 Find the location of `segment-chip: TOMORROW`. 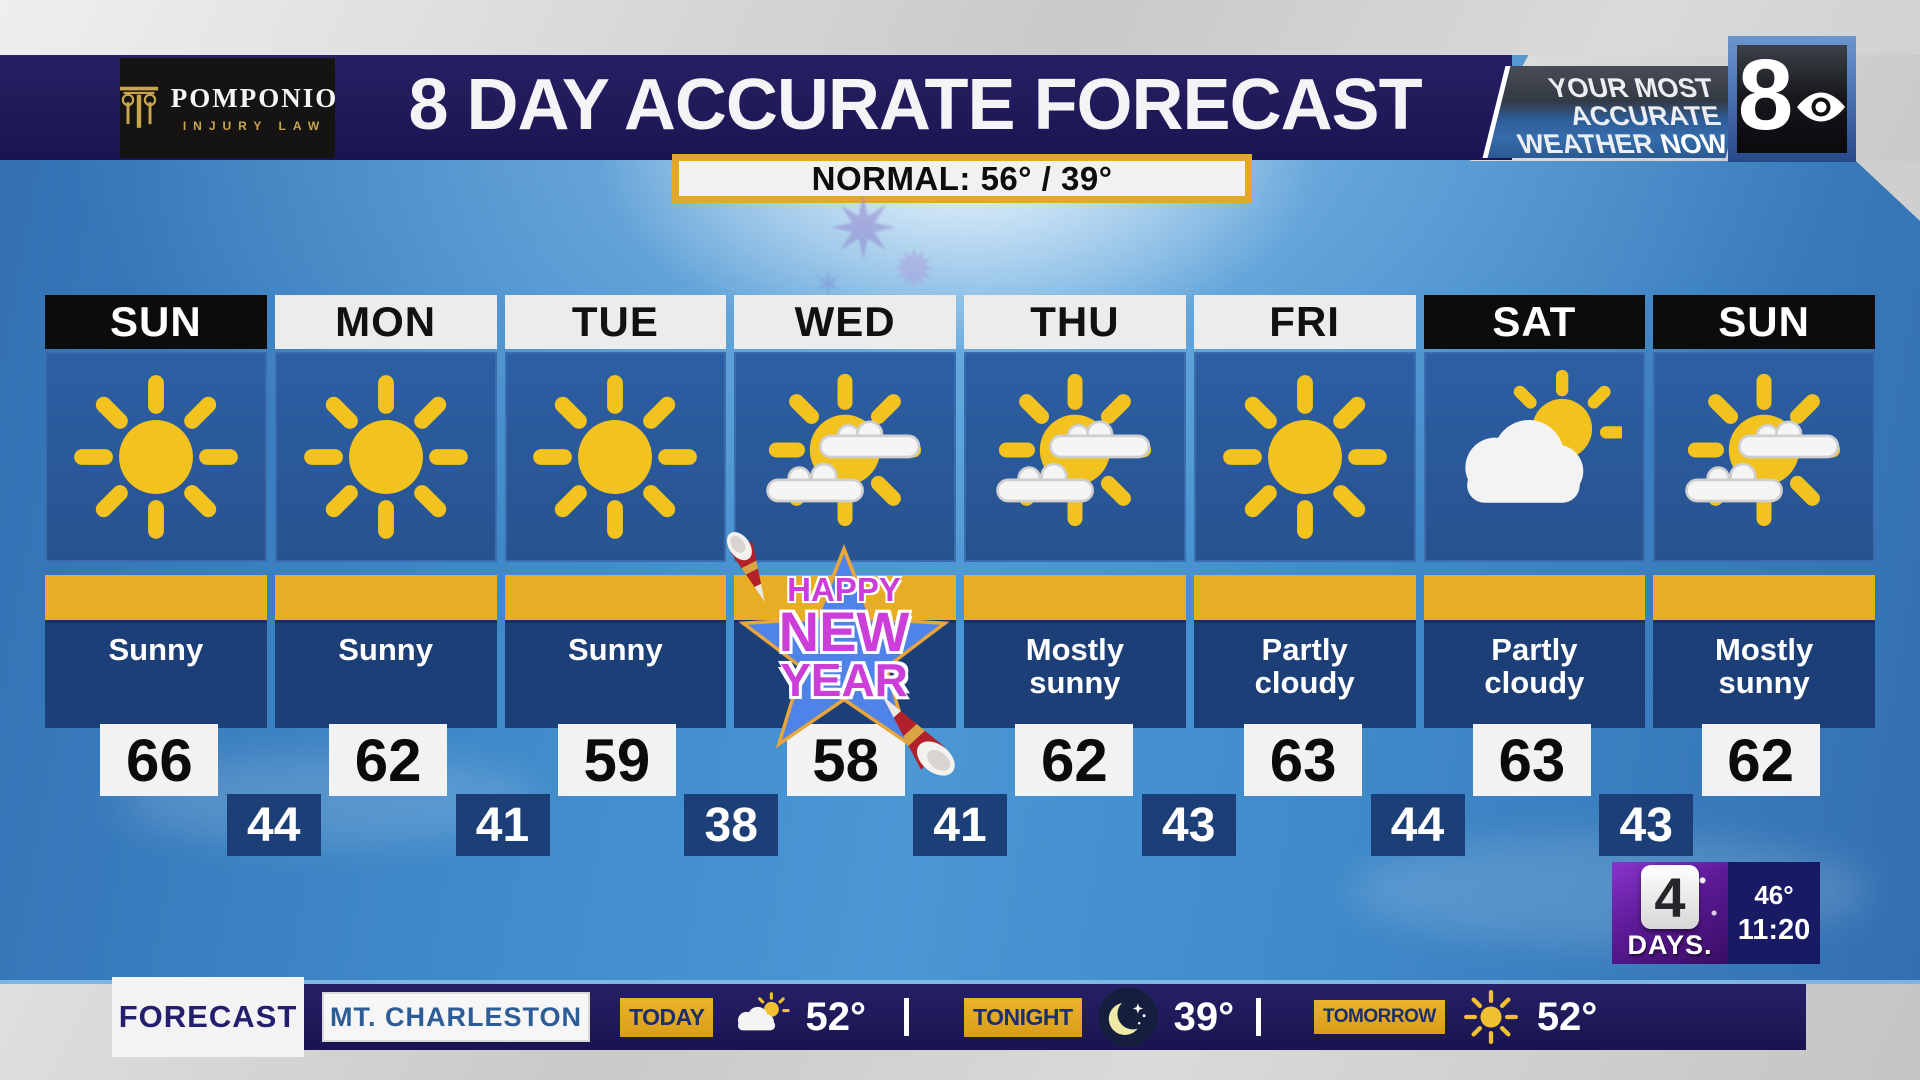

segment-chip: TOMORROW is located at coordinates (1379, 1017).